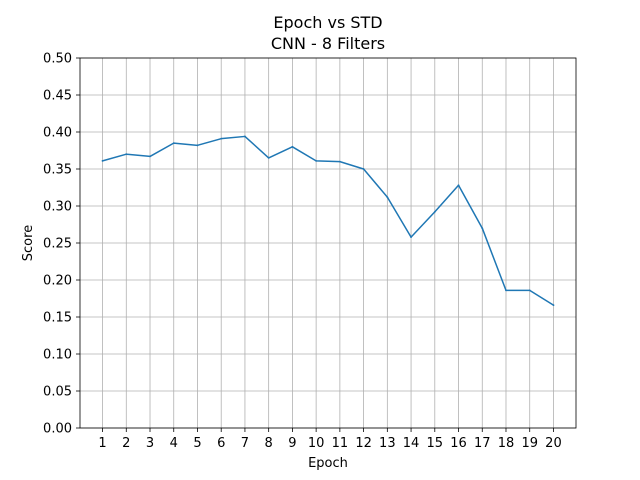 Image resolution: width=640 pixels, height=480 pixels. What do you see at coordinates (340, 443) in the screenshot?
I see `x-tick-label: 11` at bounding box center [340, 443].